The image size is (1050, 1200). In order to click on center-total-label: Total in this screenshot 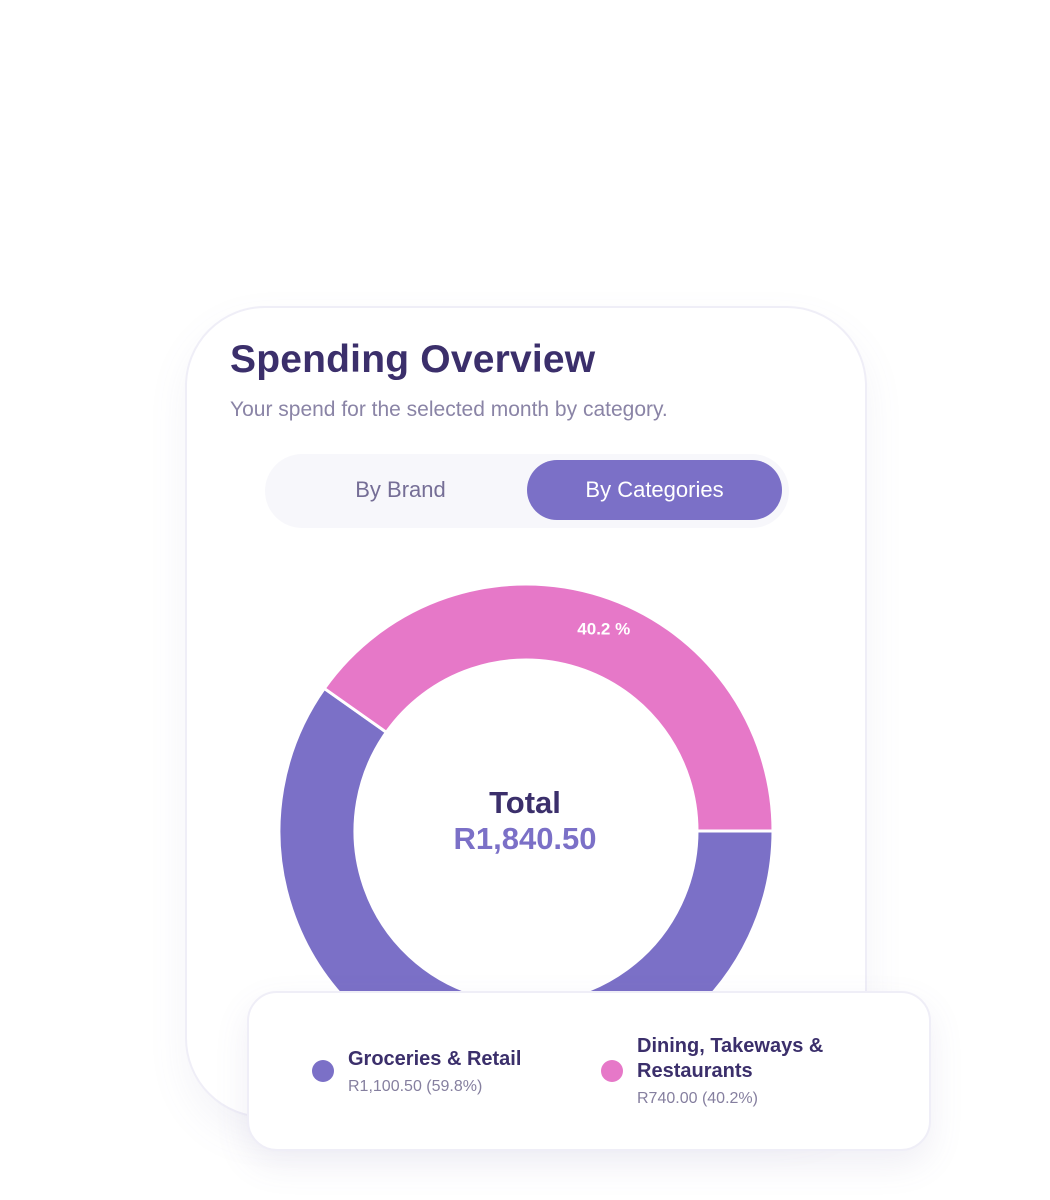, I will do `click(525, 802)`.